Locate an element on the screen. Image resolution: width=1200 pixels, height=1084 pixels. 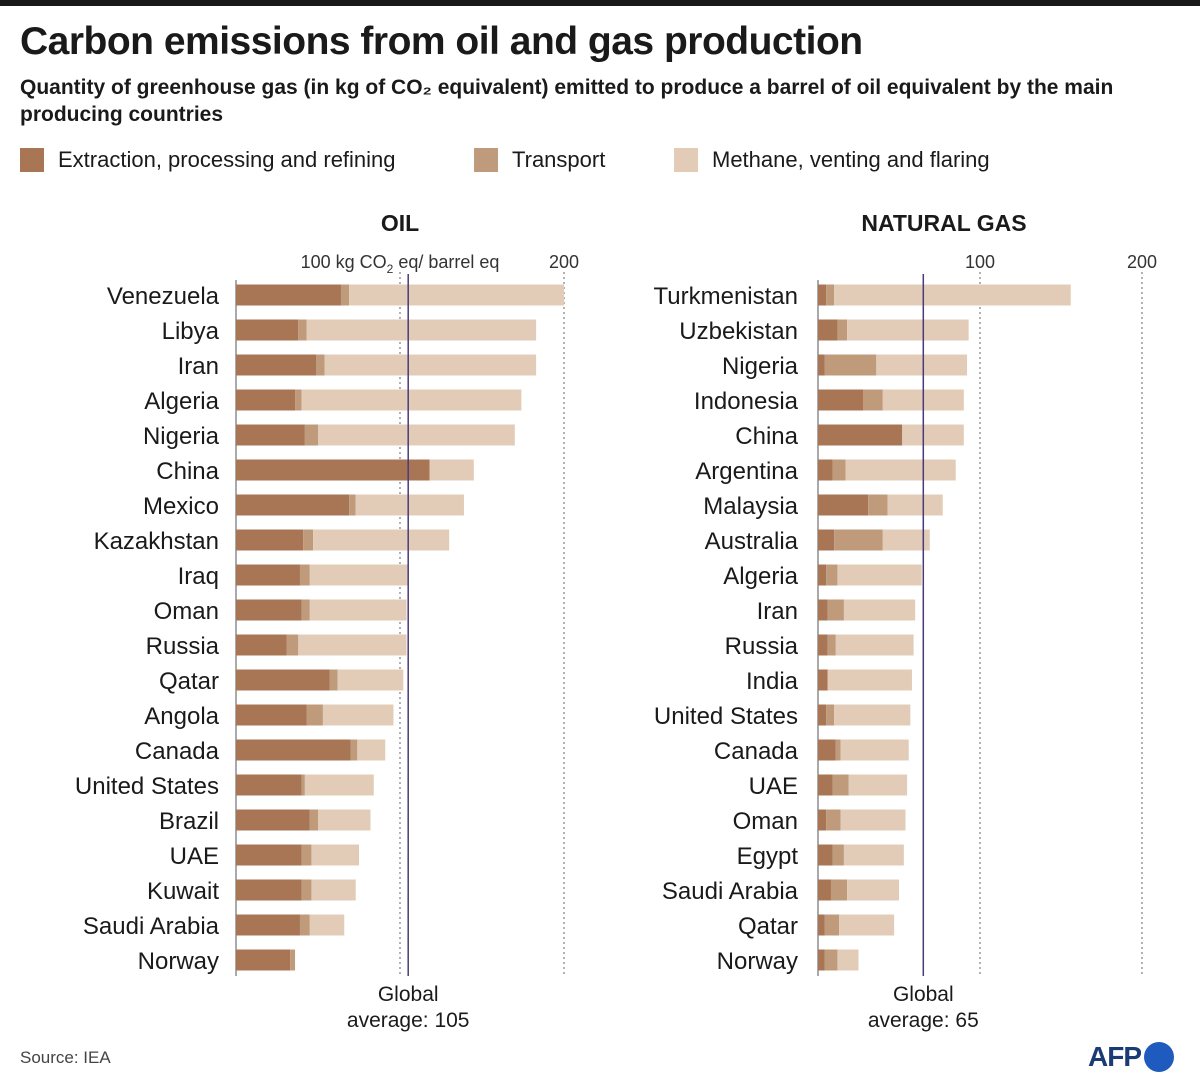
oil-bar-nigeria-transport is located at coordinates (311, 435).